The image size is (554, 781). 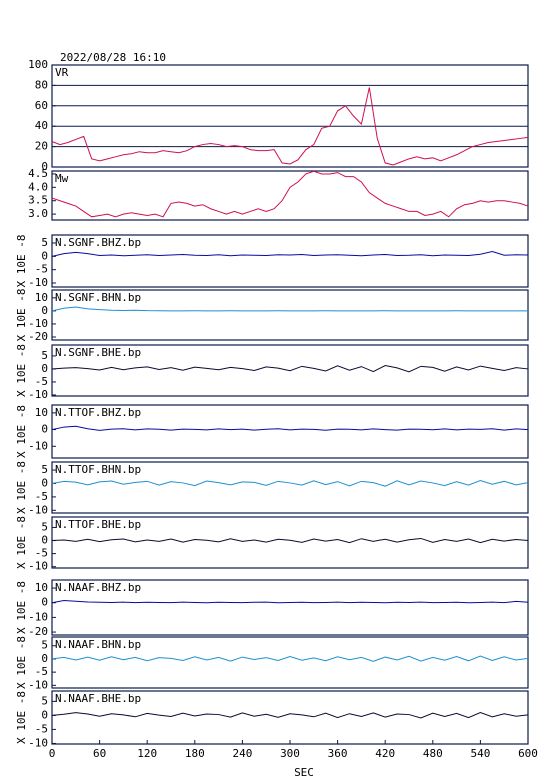 What do you see at coordinates (304, 772) in the screenshot?
I see `x-axis-label: SEC` at bounding box center [304, 772].